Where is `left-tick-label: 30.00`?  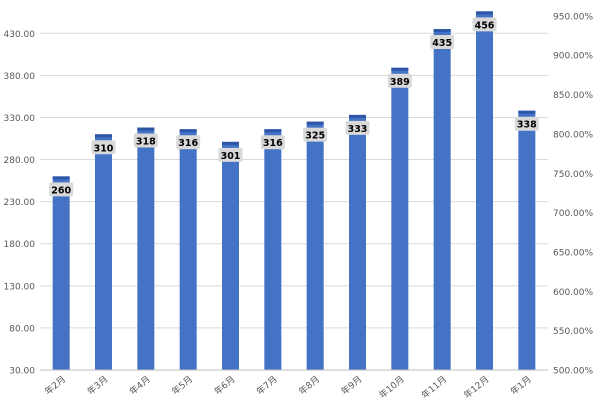 left-tick-label: 30.00 is located at coordinates (22, 372).